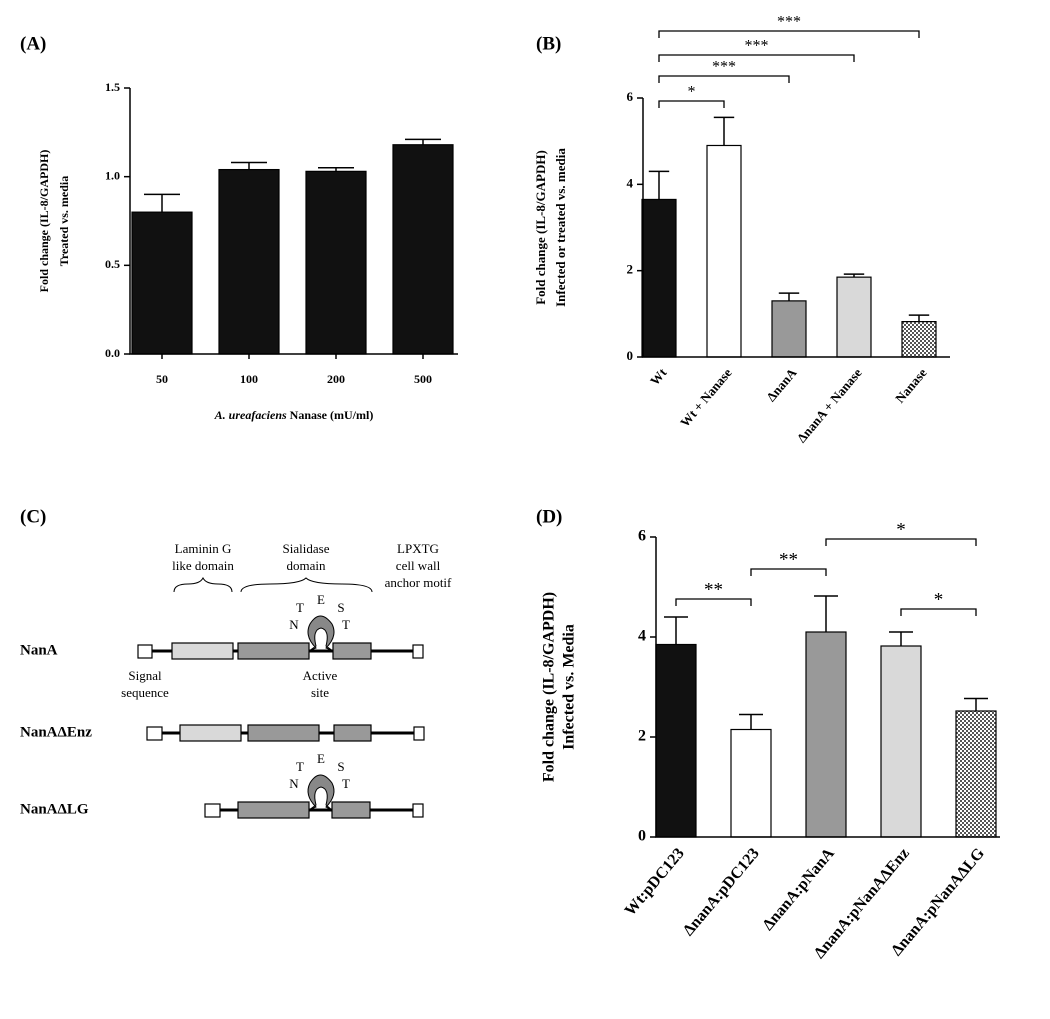 Image resolution: width=1050 pixels, height=1019 pixels. I want to click on panel-label: (A), so click(33, 43).